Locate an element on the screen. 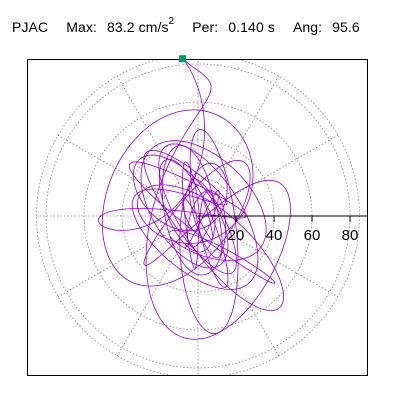 This screenshot has width=400, height=400. radial-tick-label-20: 20 is located at coordinates (236, 235).